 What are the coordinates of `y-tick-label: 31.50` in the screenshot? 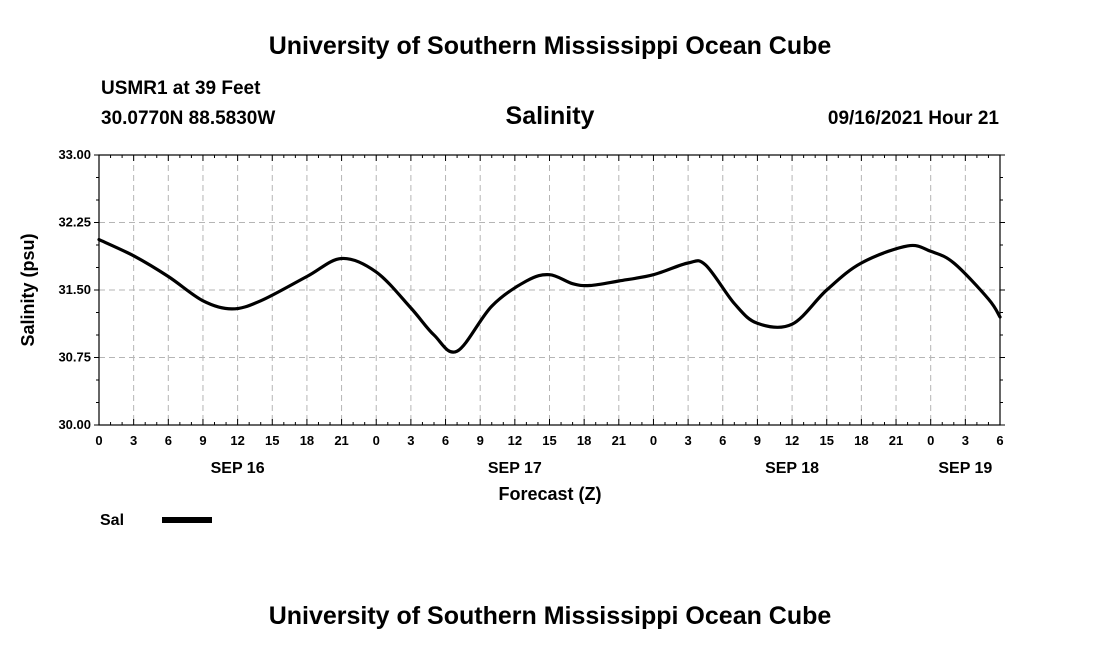 It's located at (74, 289).